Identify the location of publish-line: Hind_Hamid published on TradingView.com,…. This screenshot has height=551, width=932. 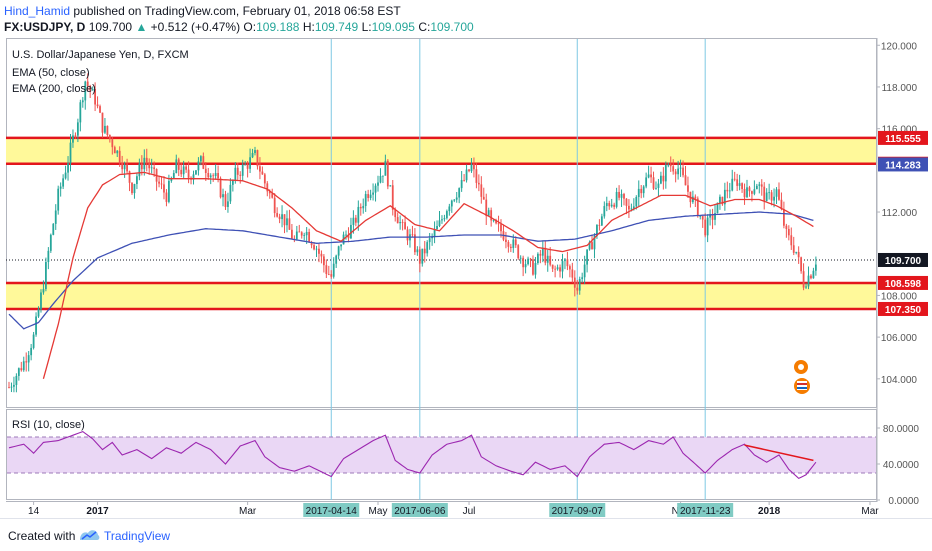
(202, 11).